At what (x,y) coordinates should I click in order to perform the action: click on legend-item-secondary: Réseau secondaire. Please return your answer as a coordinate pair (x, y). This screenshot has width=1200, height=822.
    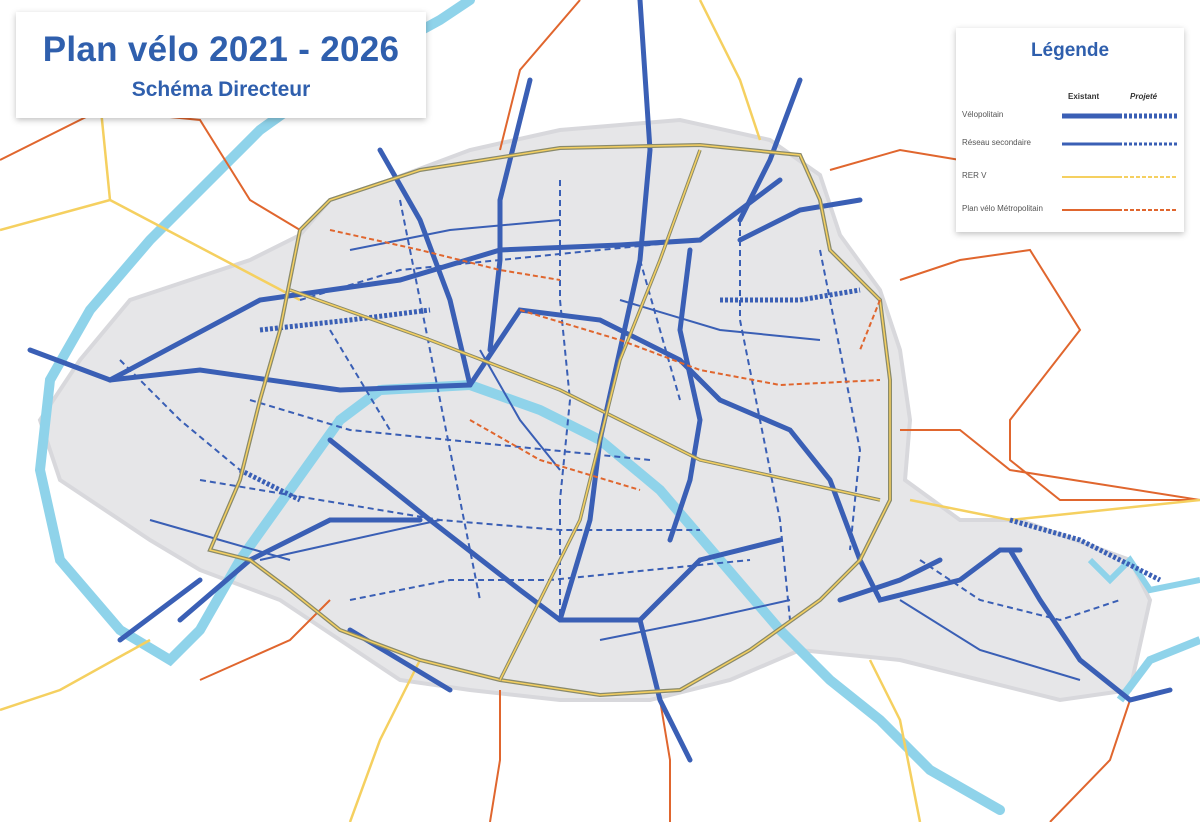
    Looking at the image, I should click on (1070, 144).